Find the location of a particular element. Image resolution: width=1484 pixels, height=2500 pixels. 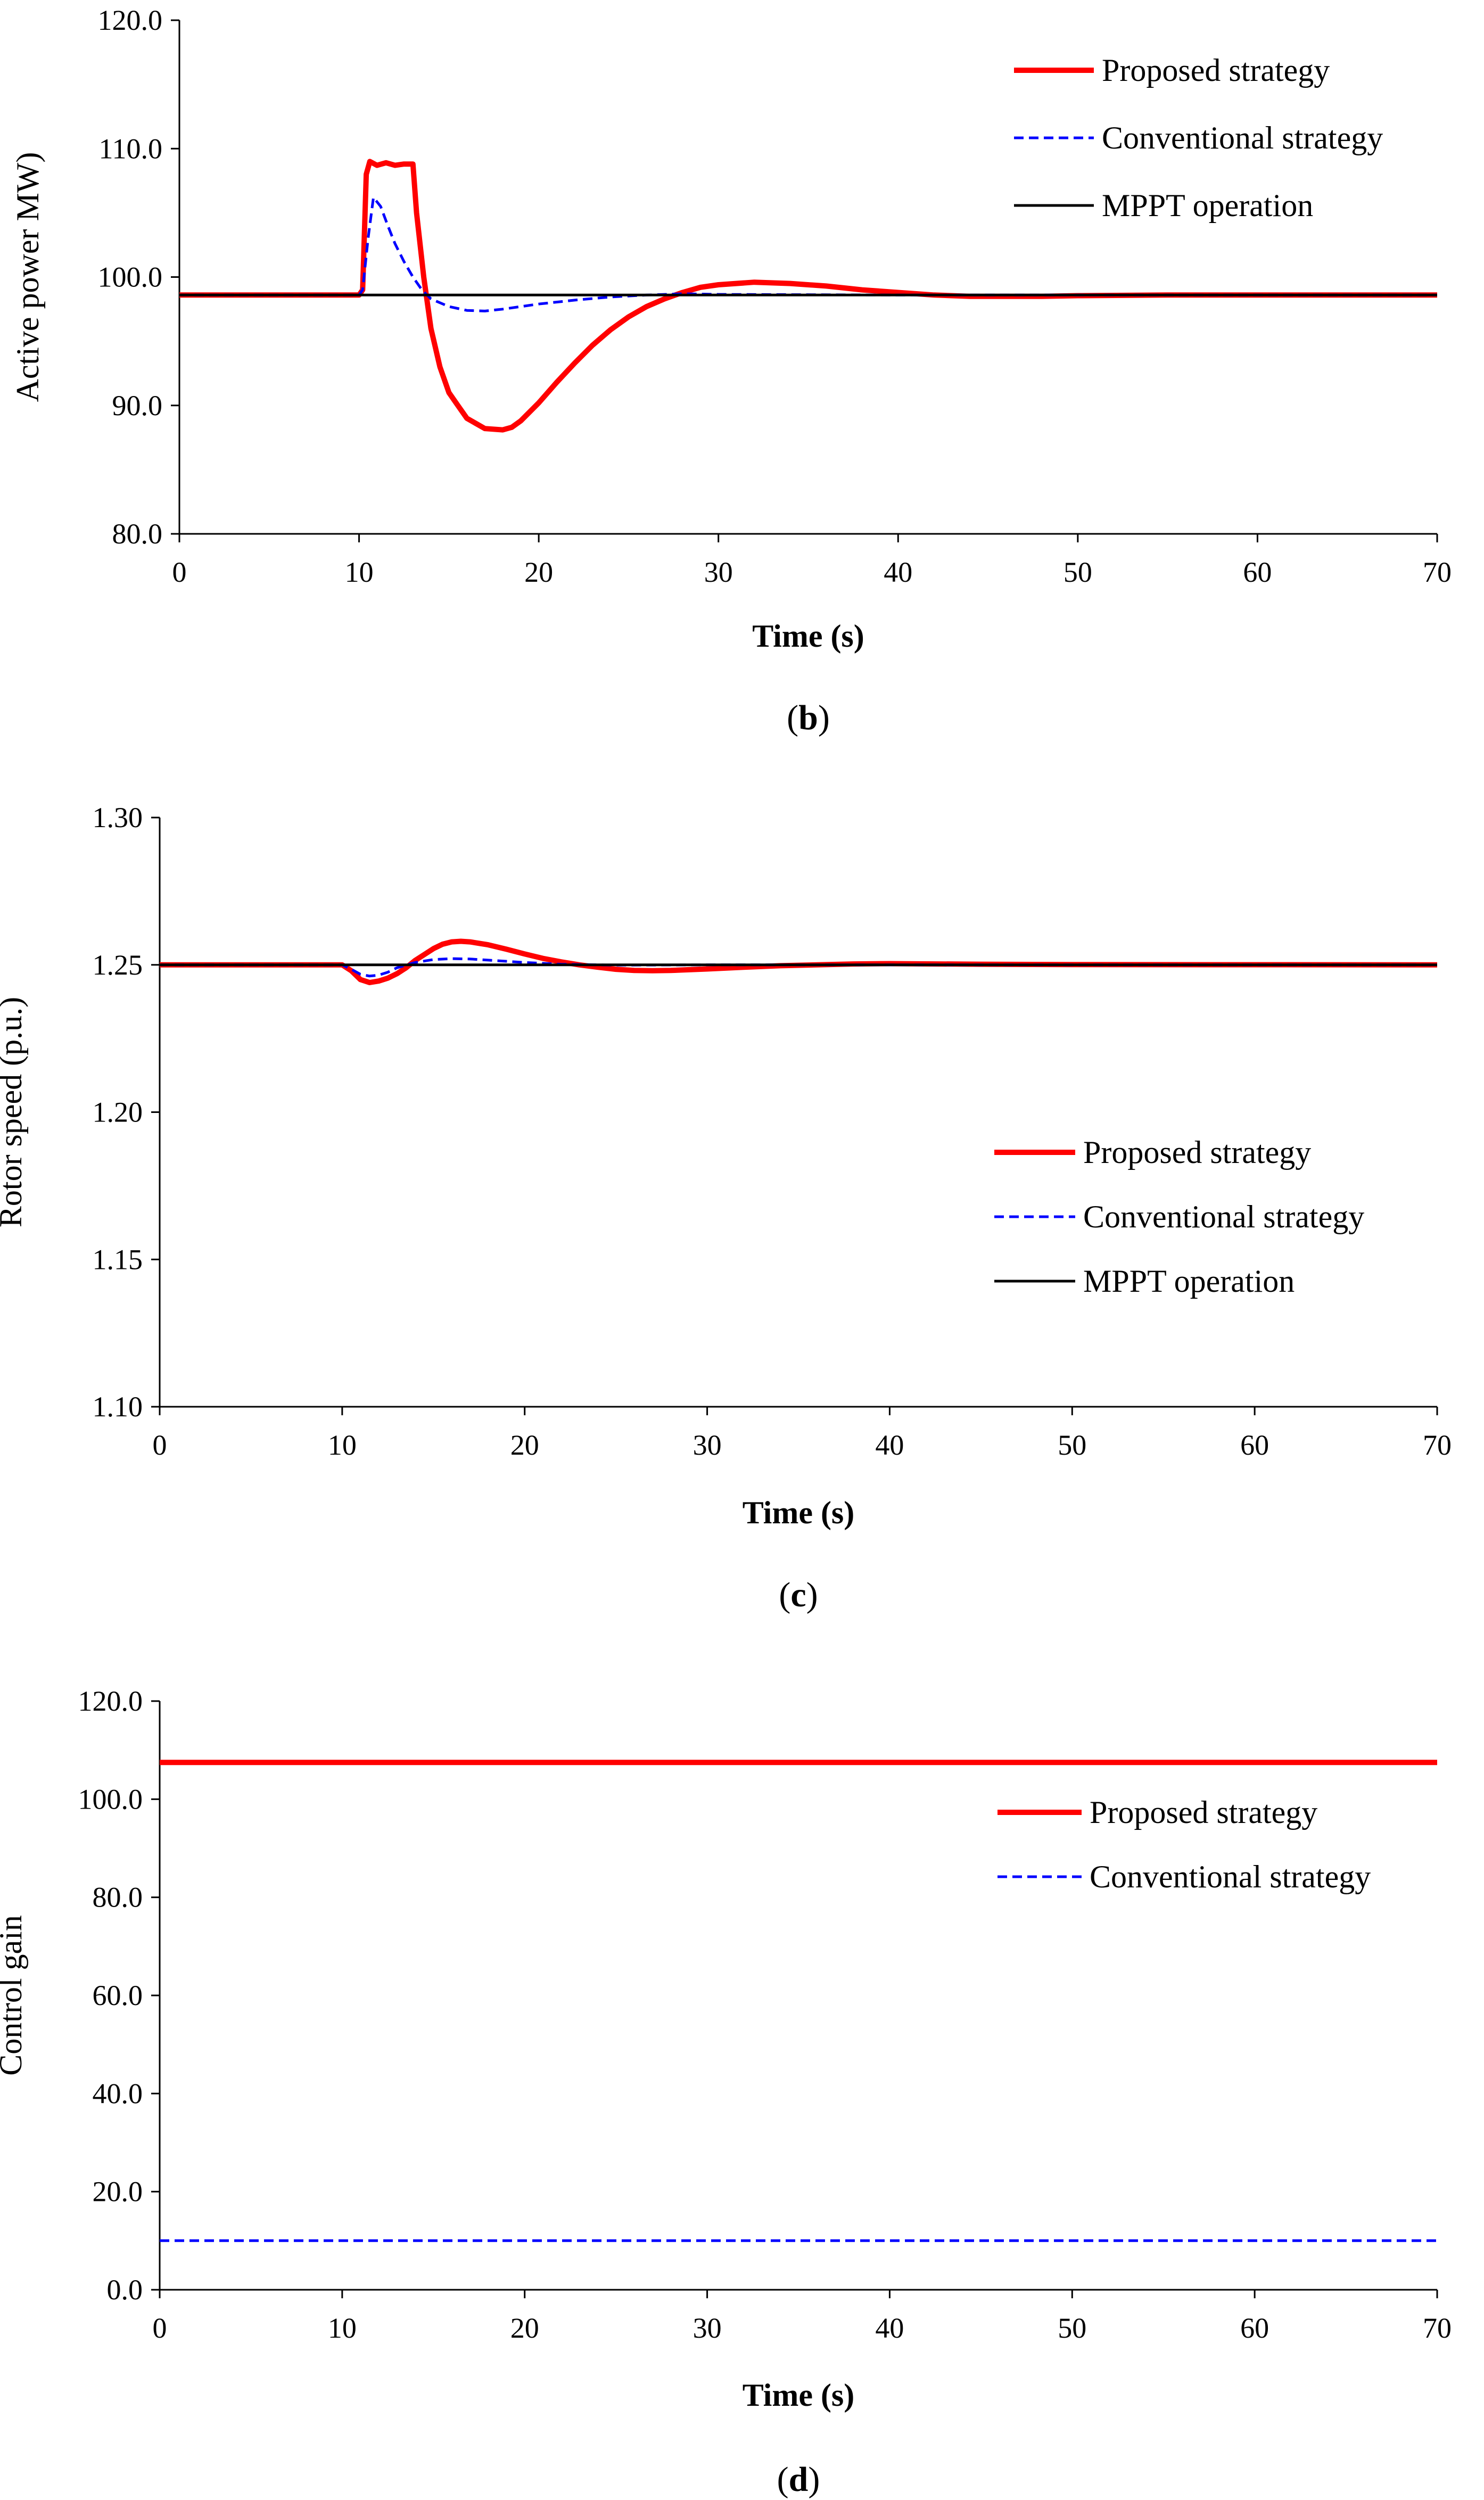

legend: Proposed strategy Conventional strategy is located at coordinates (1184, 1844).